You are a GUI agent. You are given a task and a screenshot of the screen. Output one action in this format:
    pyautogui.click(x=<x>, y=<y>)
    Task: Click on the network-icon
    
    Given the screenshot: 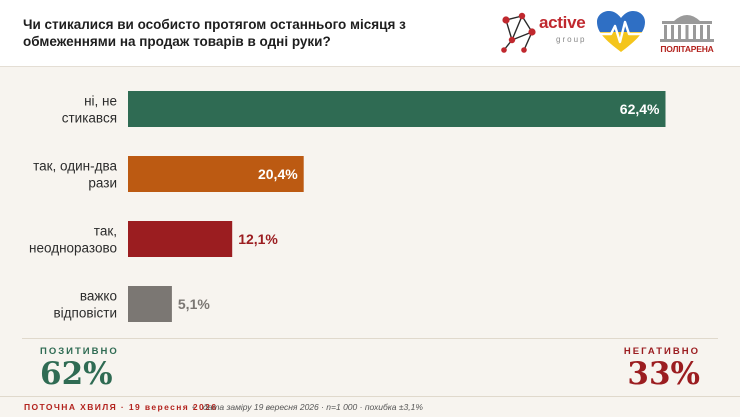 What is the action you would take?
    pyautogui.click(x=518, y=32)
    